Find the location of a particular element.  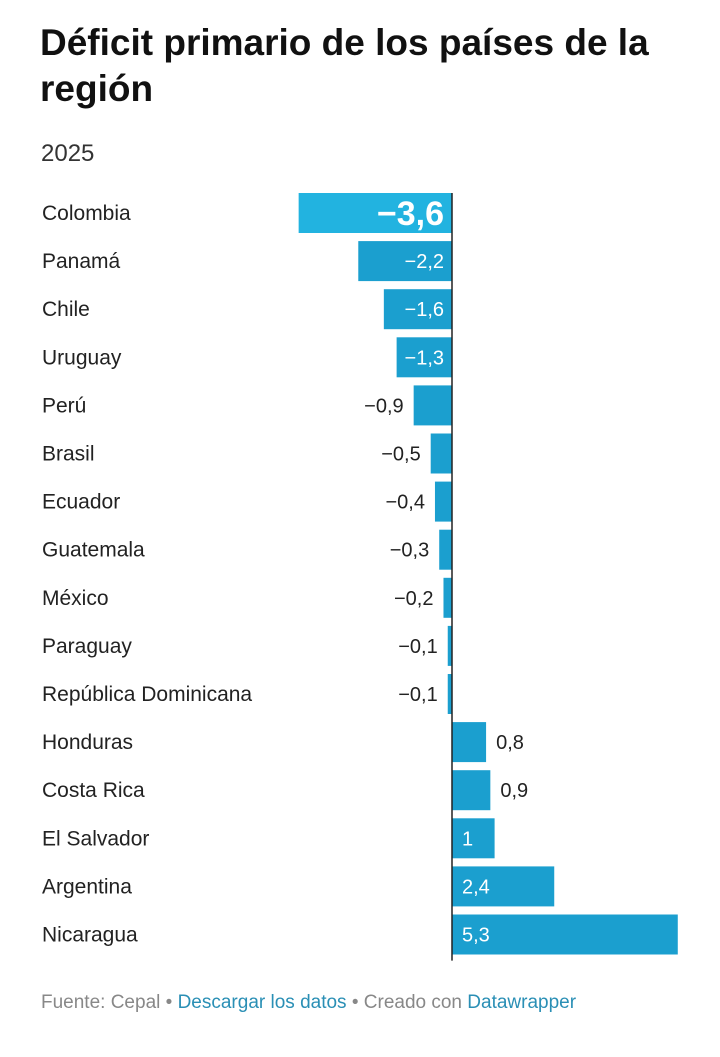

category-label: Costa Rica is located at coordinates (93, 790).